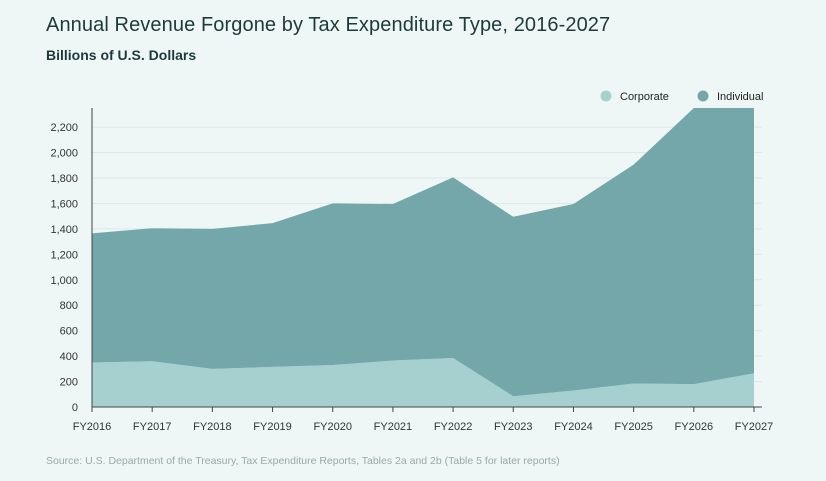 The image size is (826, 481). What do you see at coordinates (606, 96) in the screenshot?
I see `legend-marker-corporate` at bounding box center [606, 96].